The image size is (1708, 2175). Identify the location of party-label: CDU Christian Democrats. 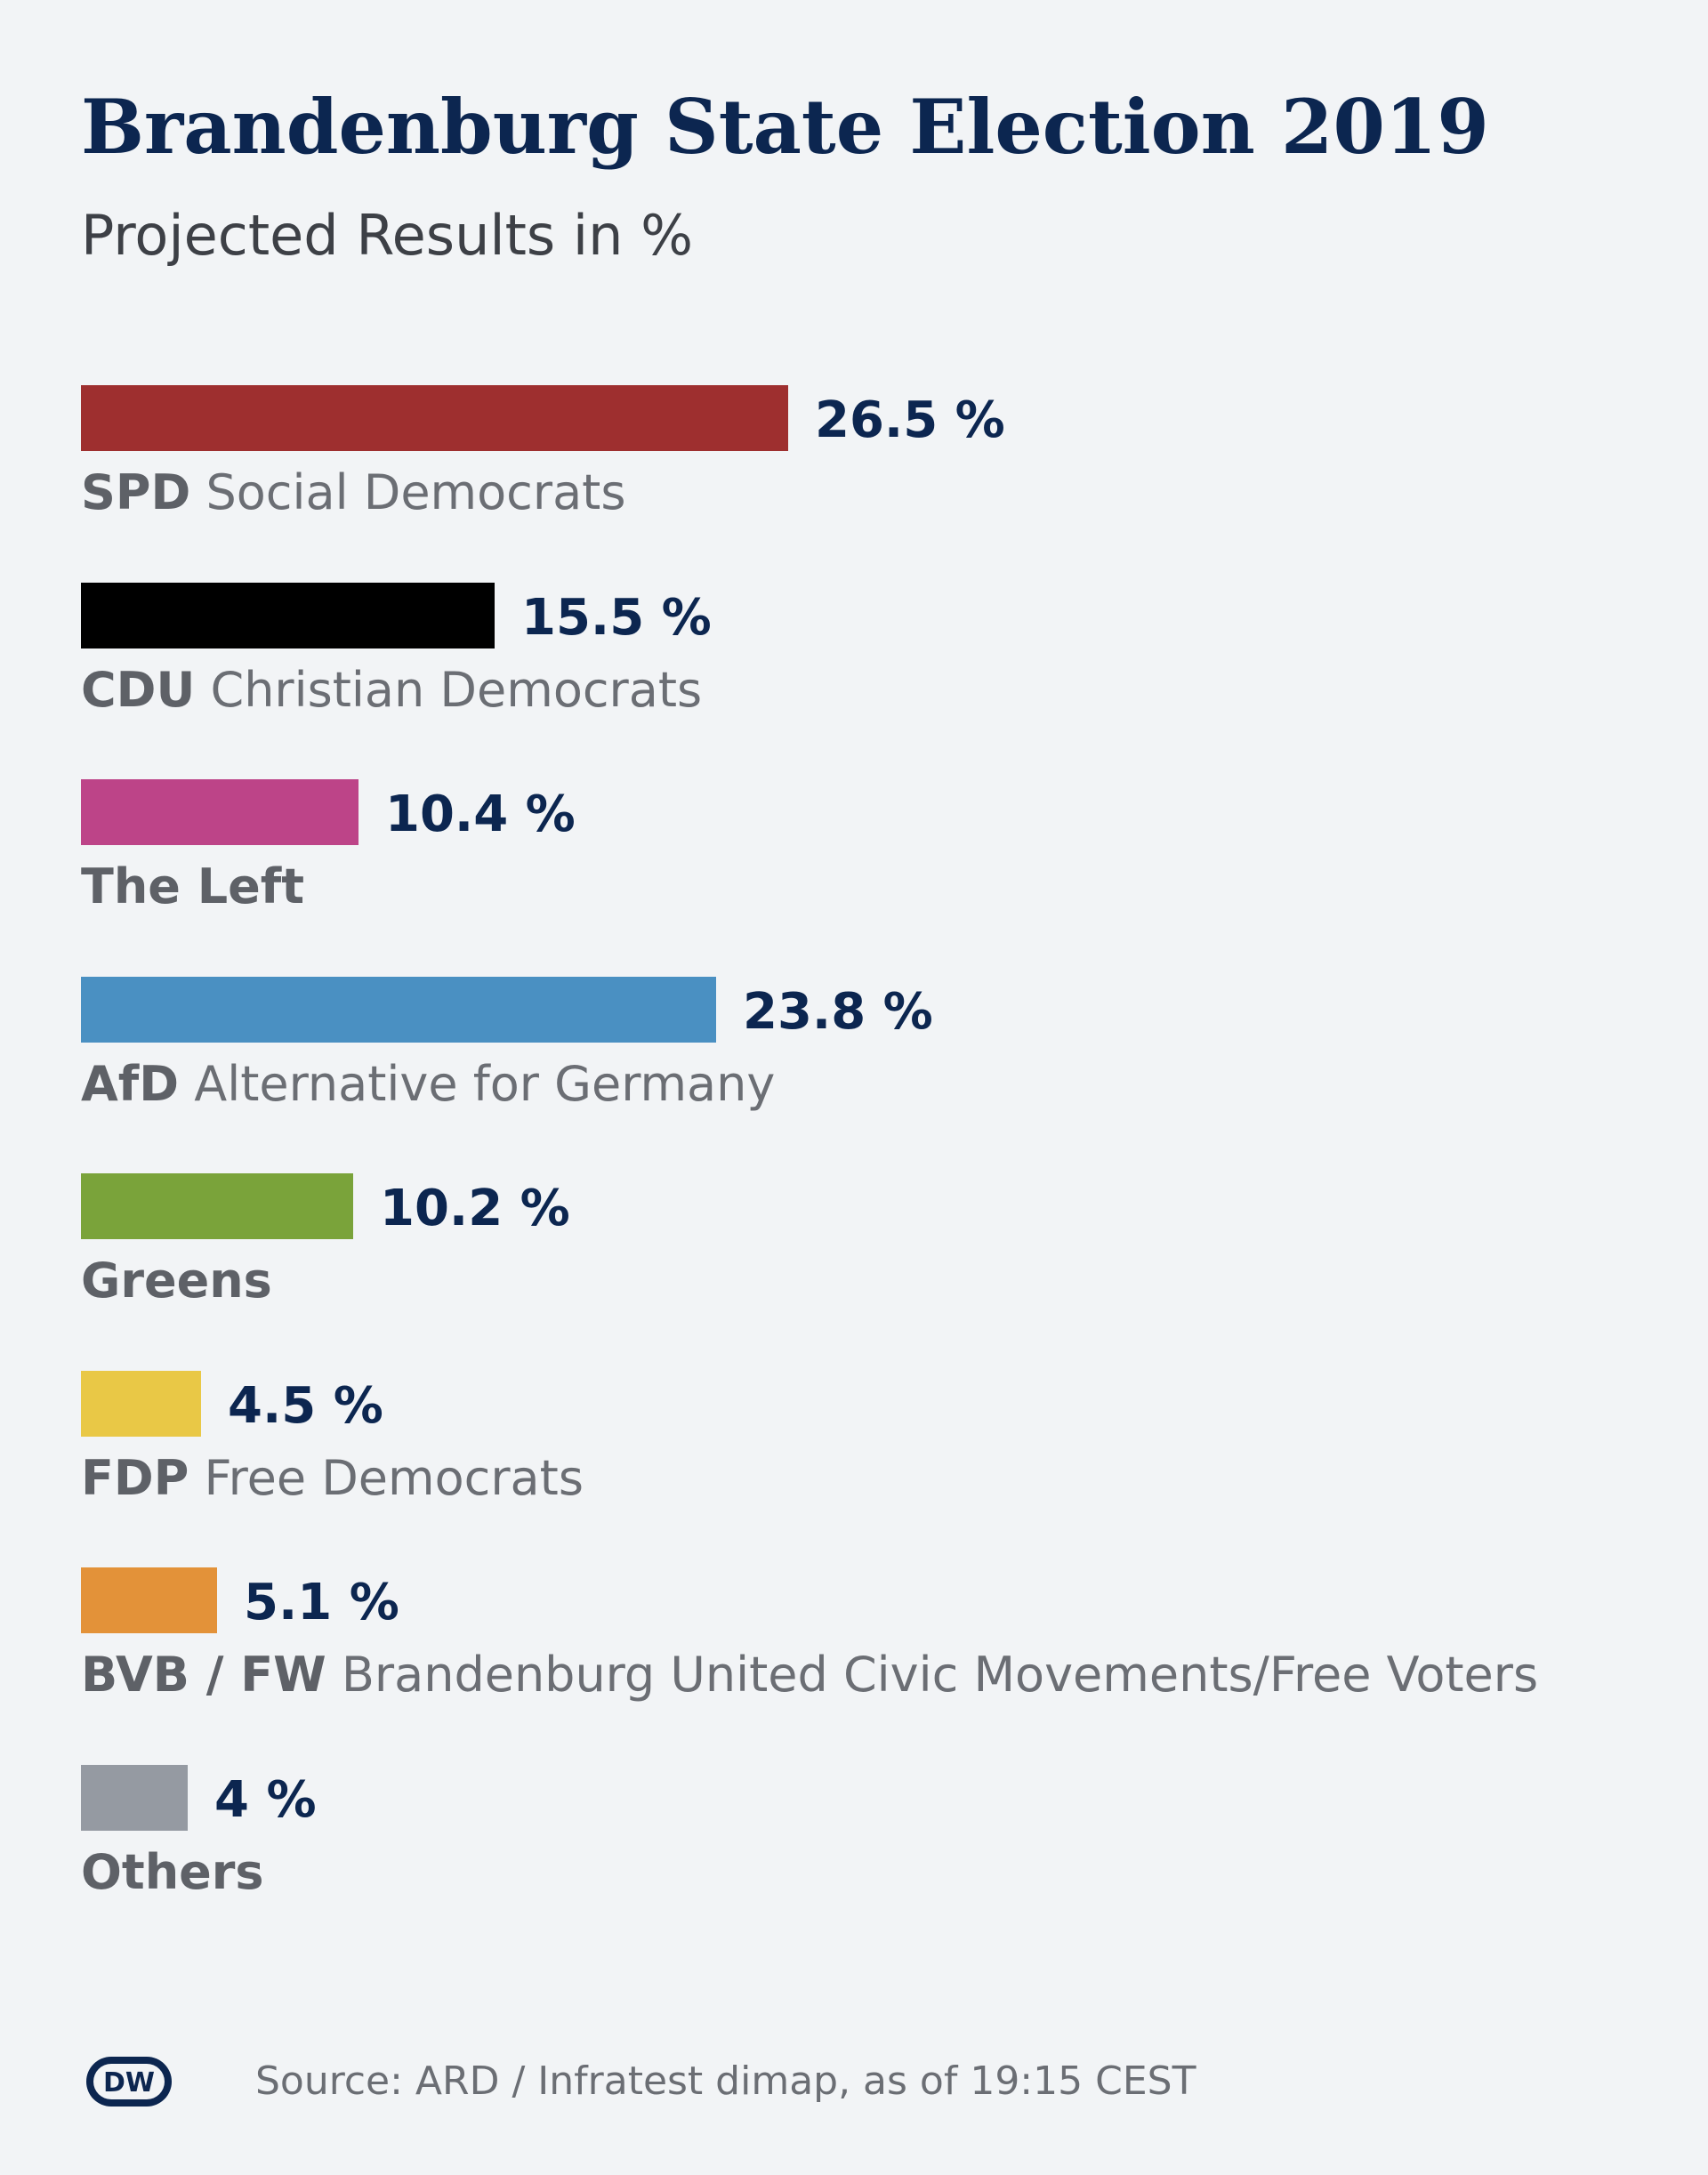
(391, 690).